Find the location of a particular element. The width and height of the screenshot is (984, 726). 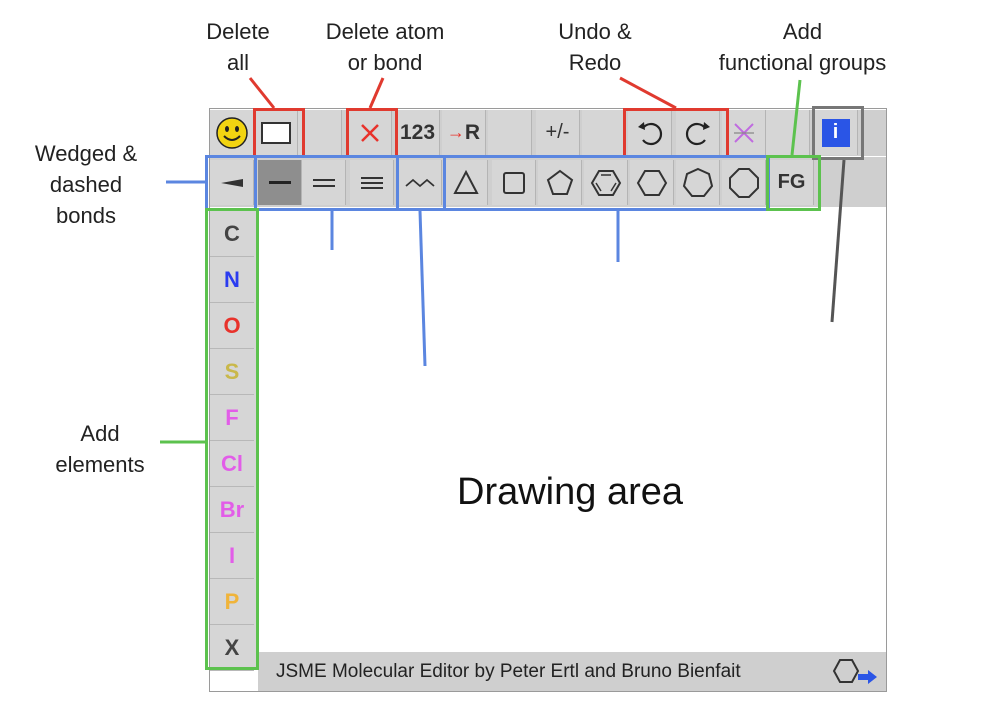

annotation-delete-all: Delete all is located at coordinates (238, 47).